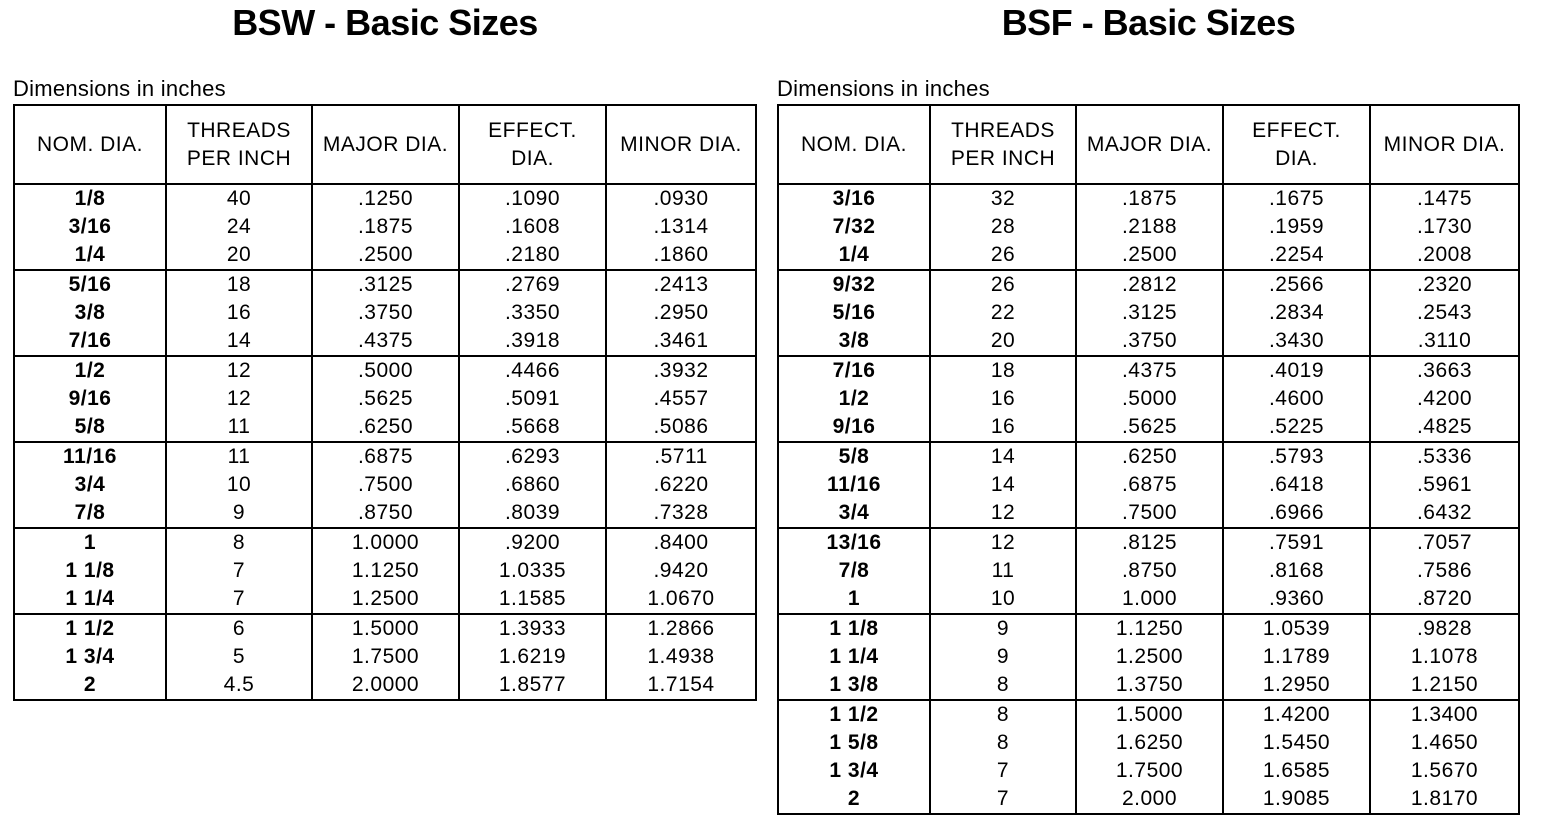 This screenshot has width=1543, height=815. I want to click on nom-dia-cell: 11/16, so click(854, 484).